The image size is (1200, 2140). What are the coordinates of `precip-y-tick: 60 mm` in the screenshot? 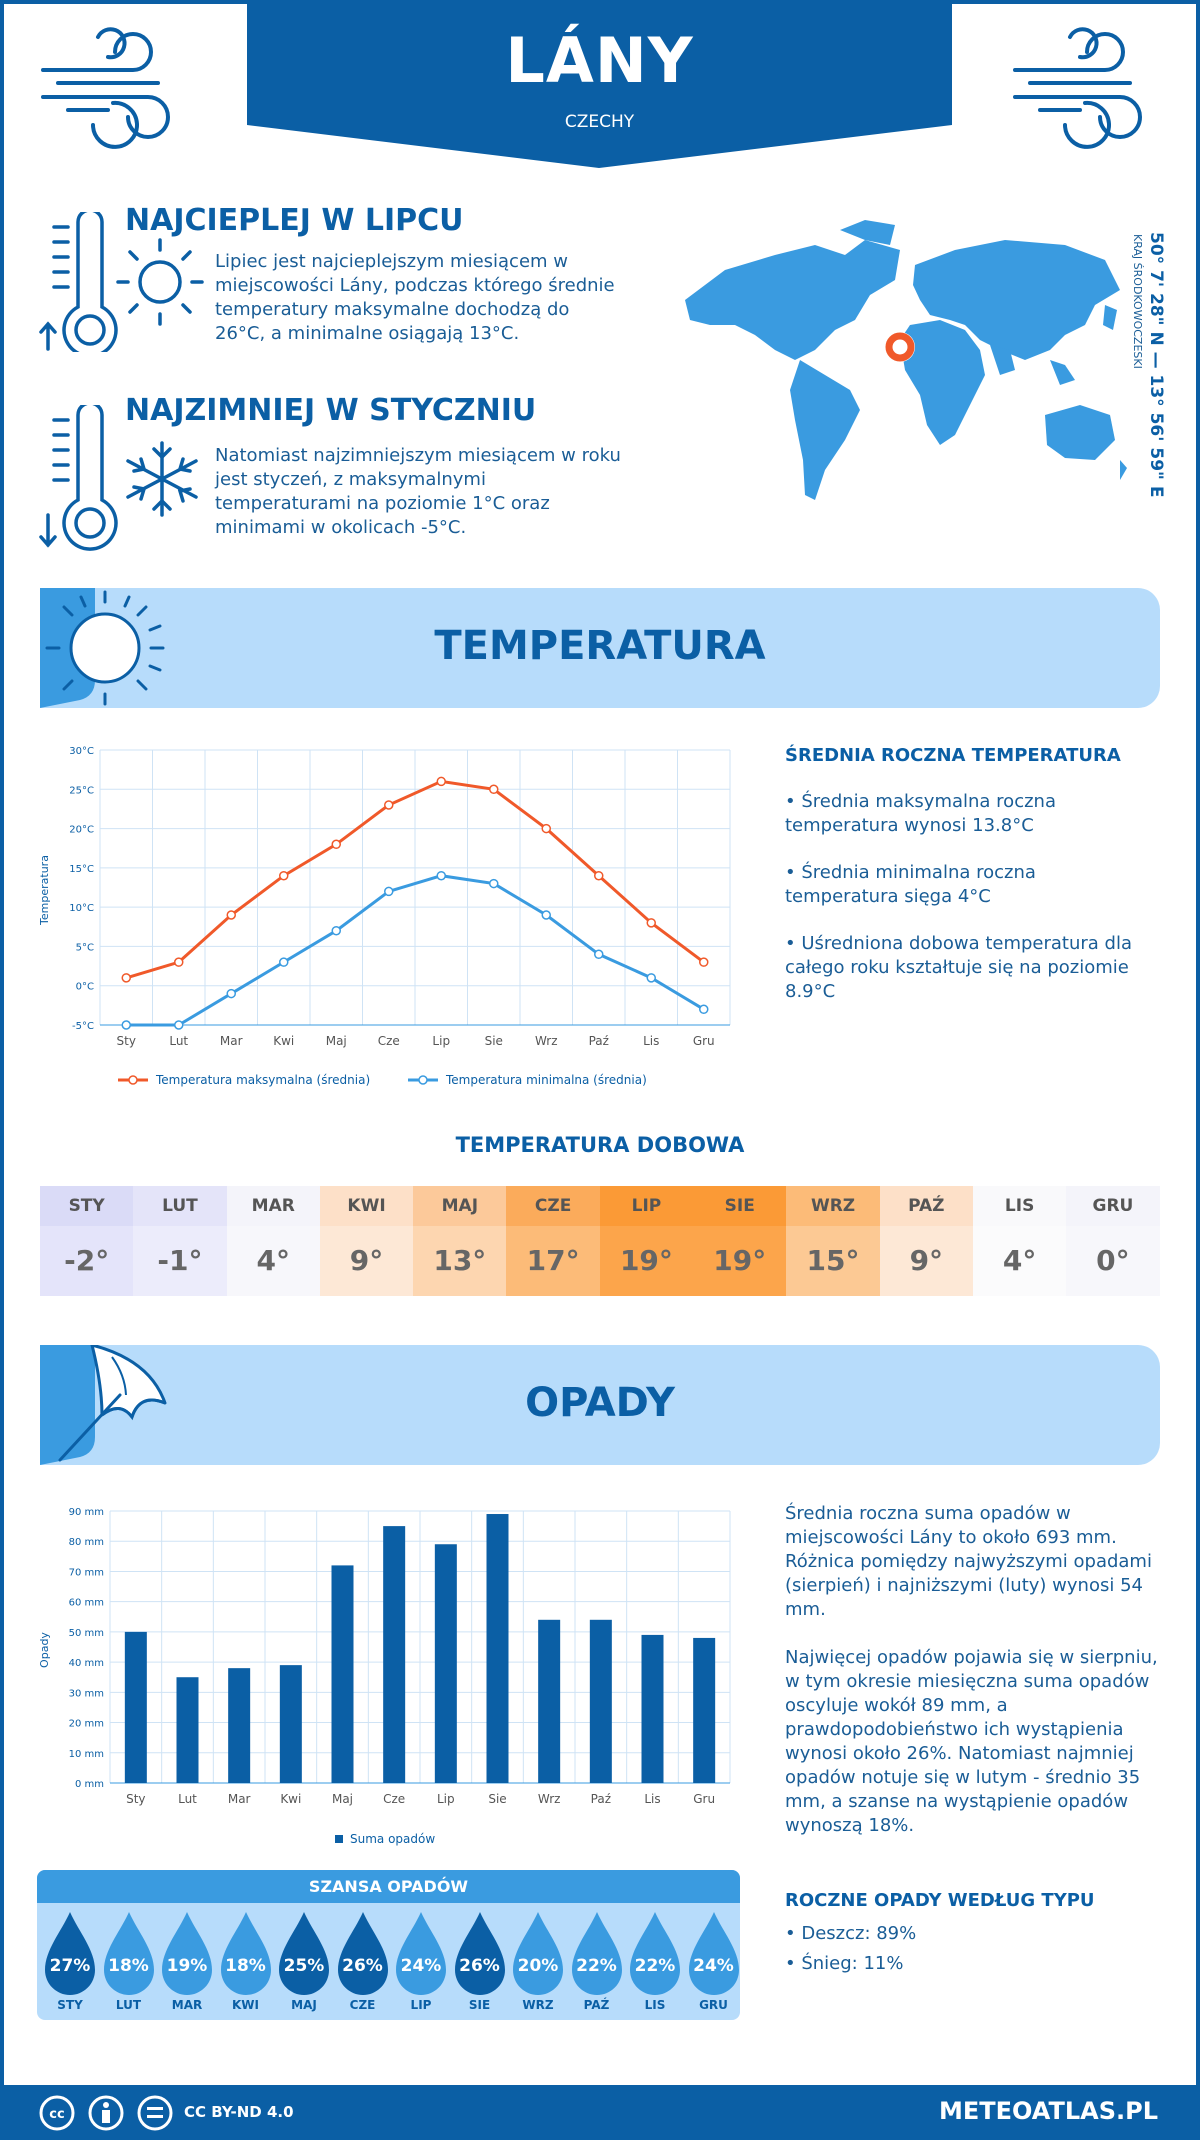 It's located at (86, 1603).